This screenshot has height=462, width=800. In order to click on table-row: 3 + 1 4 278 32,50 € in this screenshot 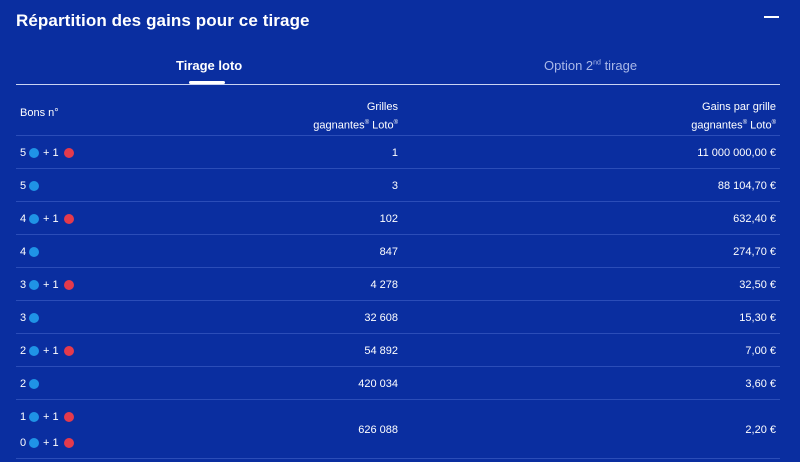, I will do `click(398, 284)`.